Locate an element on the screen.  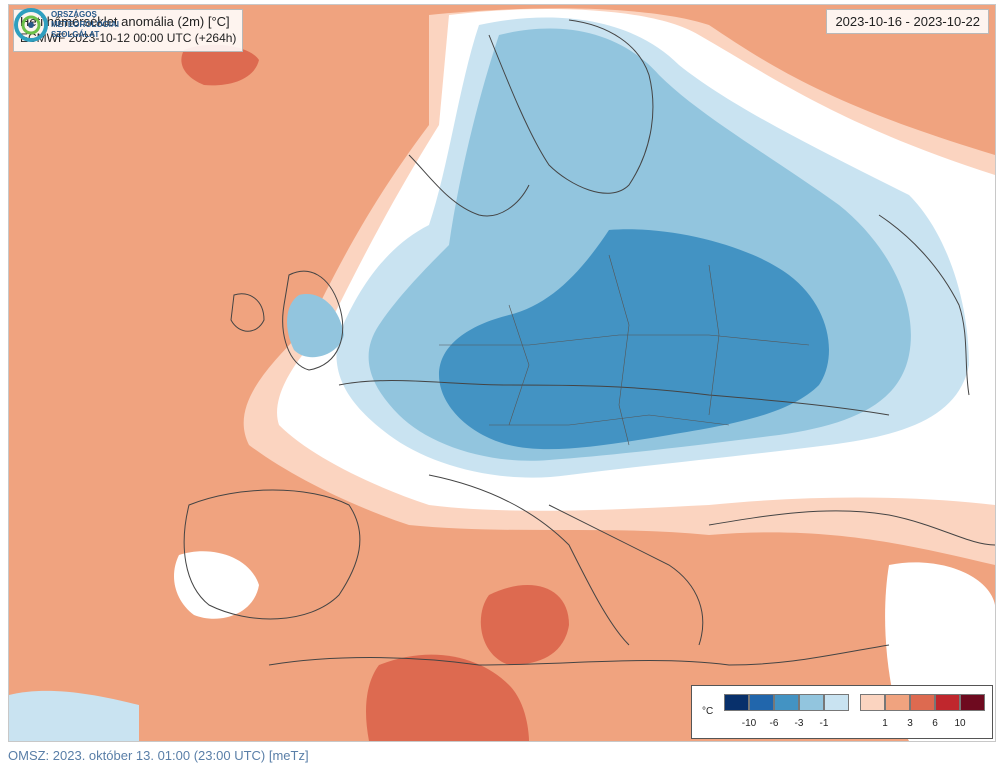
swatch-neg6 is located at coordinates (761, 702).